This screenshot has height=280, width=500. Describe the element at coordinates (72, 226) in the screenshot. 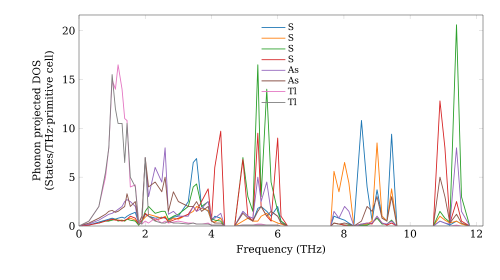

I see `y-tick-label: 0` at that location.